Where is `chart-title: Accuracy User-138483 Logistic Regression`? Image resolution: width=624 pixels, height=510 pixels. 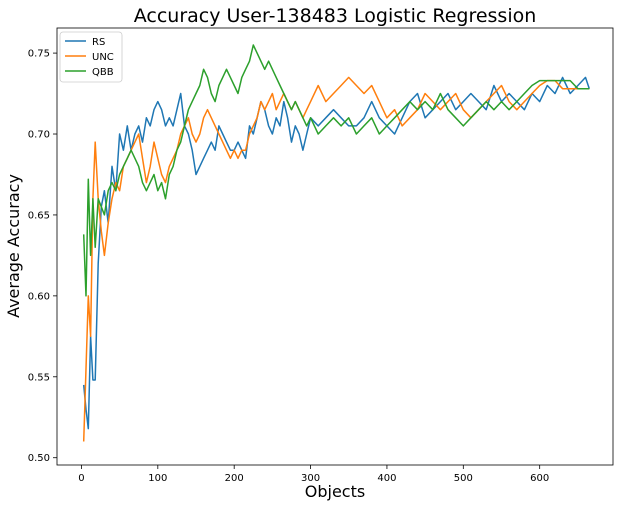 chart-title: Accuracy User-138483 Logistic Regression is located at coordinates (335, 16).